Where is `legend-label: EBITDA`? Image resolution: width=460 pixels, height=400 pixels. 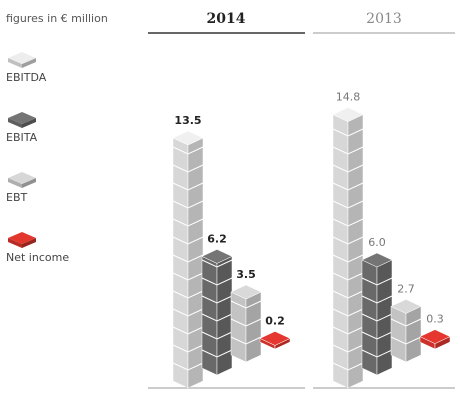 legend-label: EBITDA is located at coordinates (26, 77).